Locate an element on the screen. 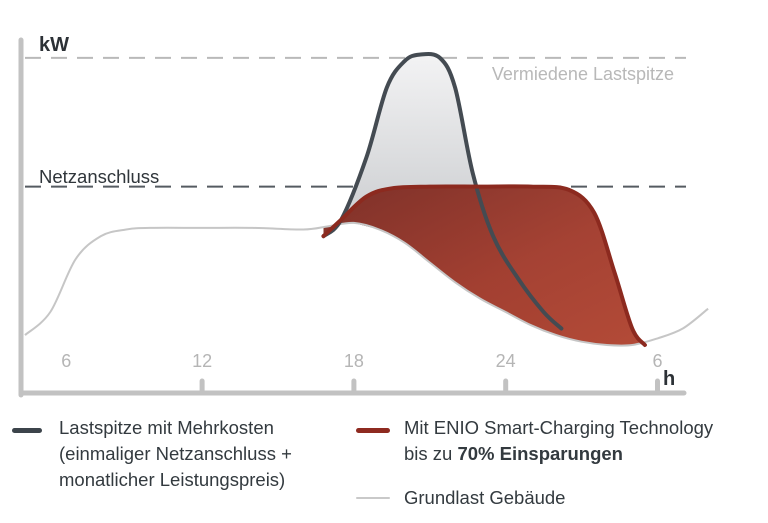 The width and height of the screenshot is (768, 523). enio-area is located at coordinates (484, 265).